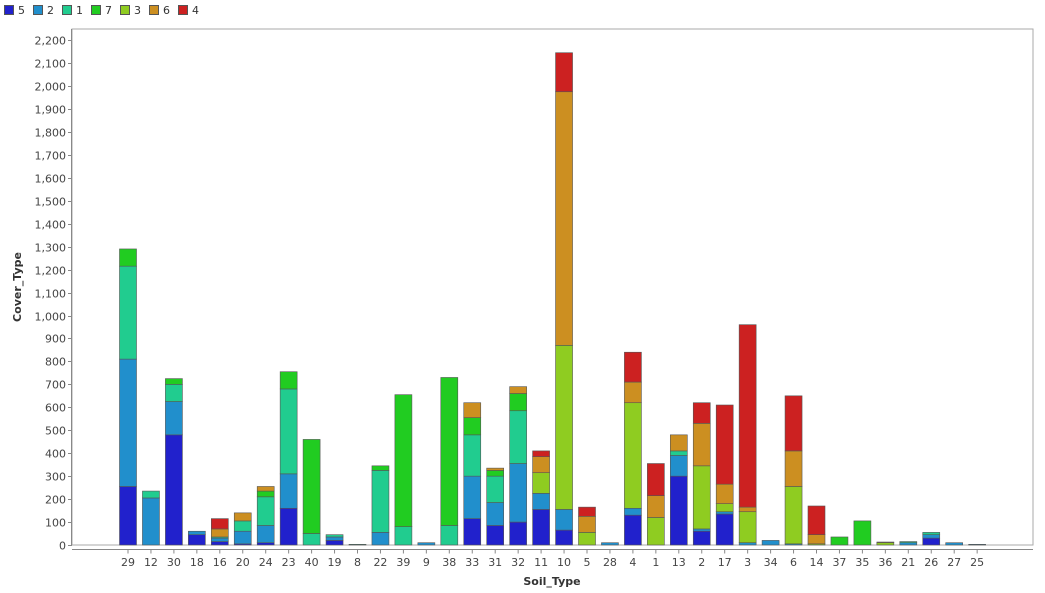  What do you see at coordinates (51, 202) in the screenshot?
I see `y-tick-label: 1,500` at bounding box center [51, 202].